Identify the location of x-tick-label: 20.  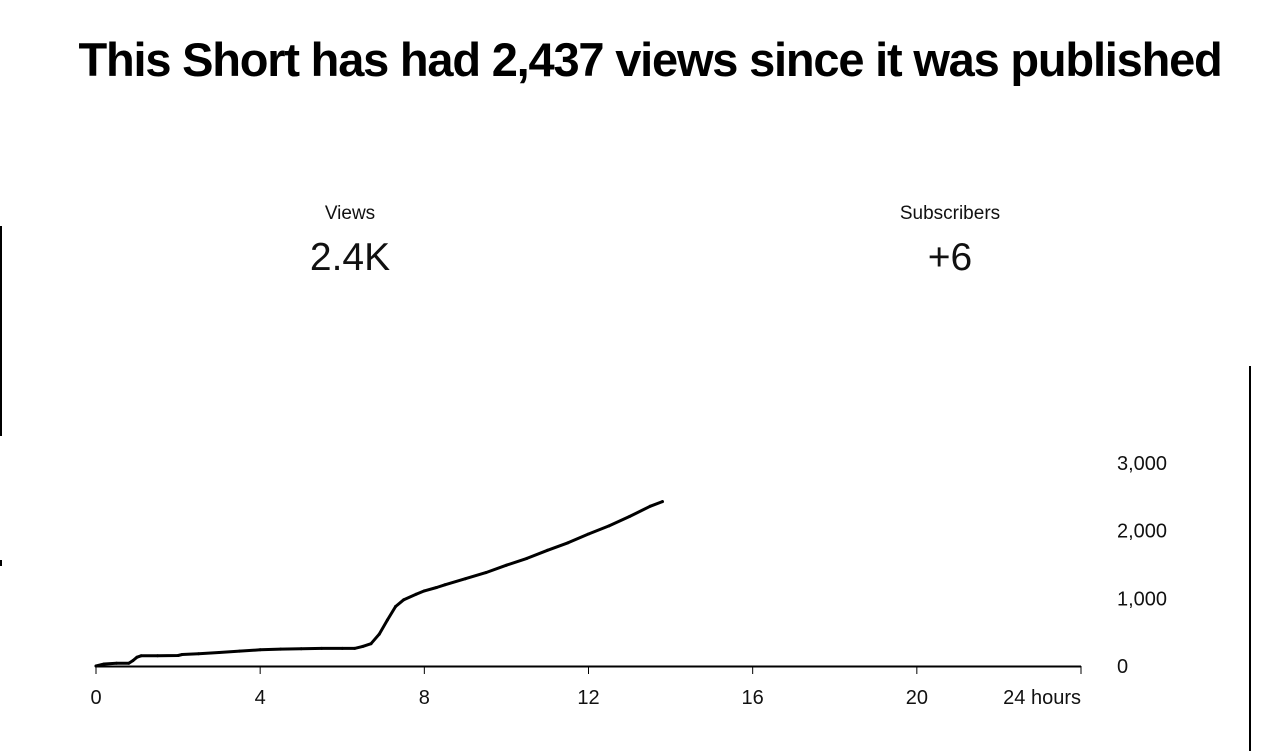
(917, 698).